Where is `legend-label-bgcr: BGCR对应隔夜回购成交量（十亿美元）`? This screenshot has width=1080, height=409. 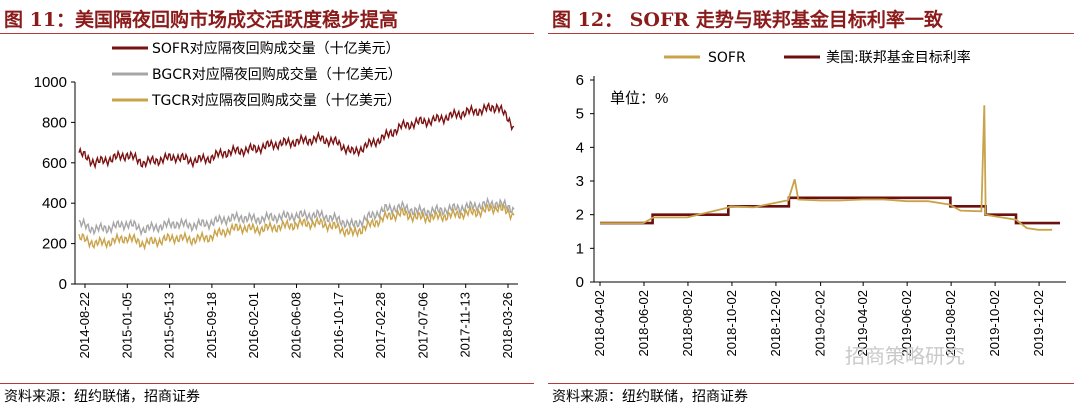 legend-label-bgcr: BGCR对应隔夜回购成交量（十亿美元） is located at coordinates (277, 74).